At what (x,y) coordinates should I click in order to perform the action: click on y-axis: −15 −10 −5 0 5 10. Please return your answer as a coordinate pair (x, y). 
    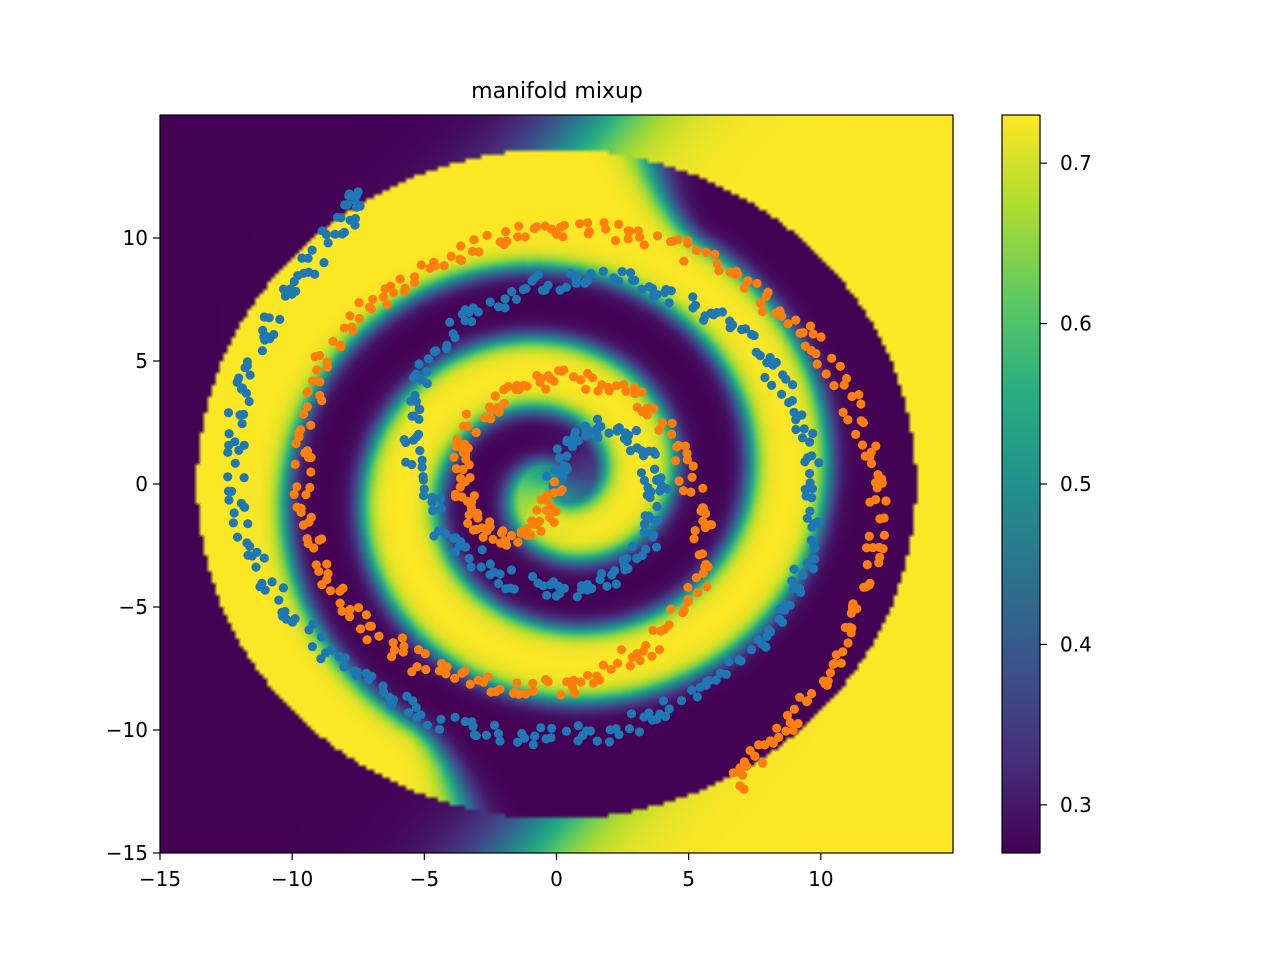
    Looking at the image, I should click on (133, 545).